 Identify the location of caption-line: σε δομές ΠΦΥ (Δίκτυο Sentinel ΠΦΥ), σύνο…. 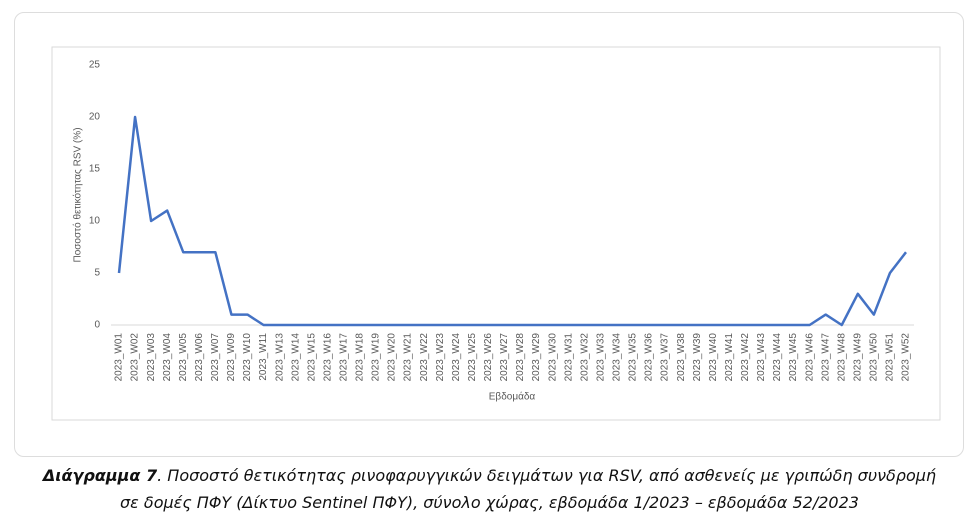
(489, 502).